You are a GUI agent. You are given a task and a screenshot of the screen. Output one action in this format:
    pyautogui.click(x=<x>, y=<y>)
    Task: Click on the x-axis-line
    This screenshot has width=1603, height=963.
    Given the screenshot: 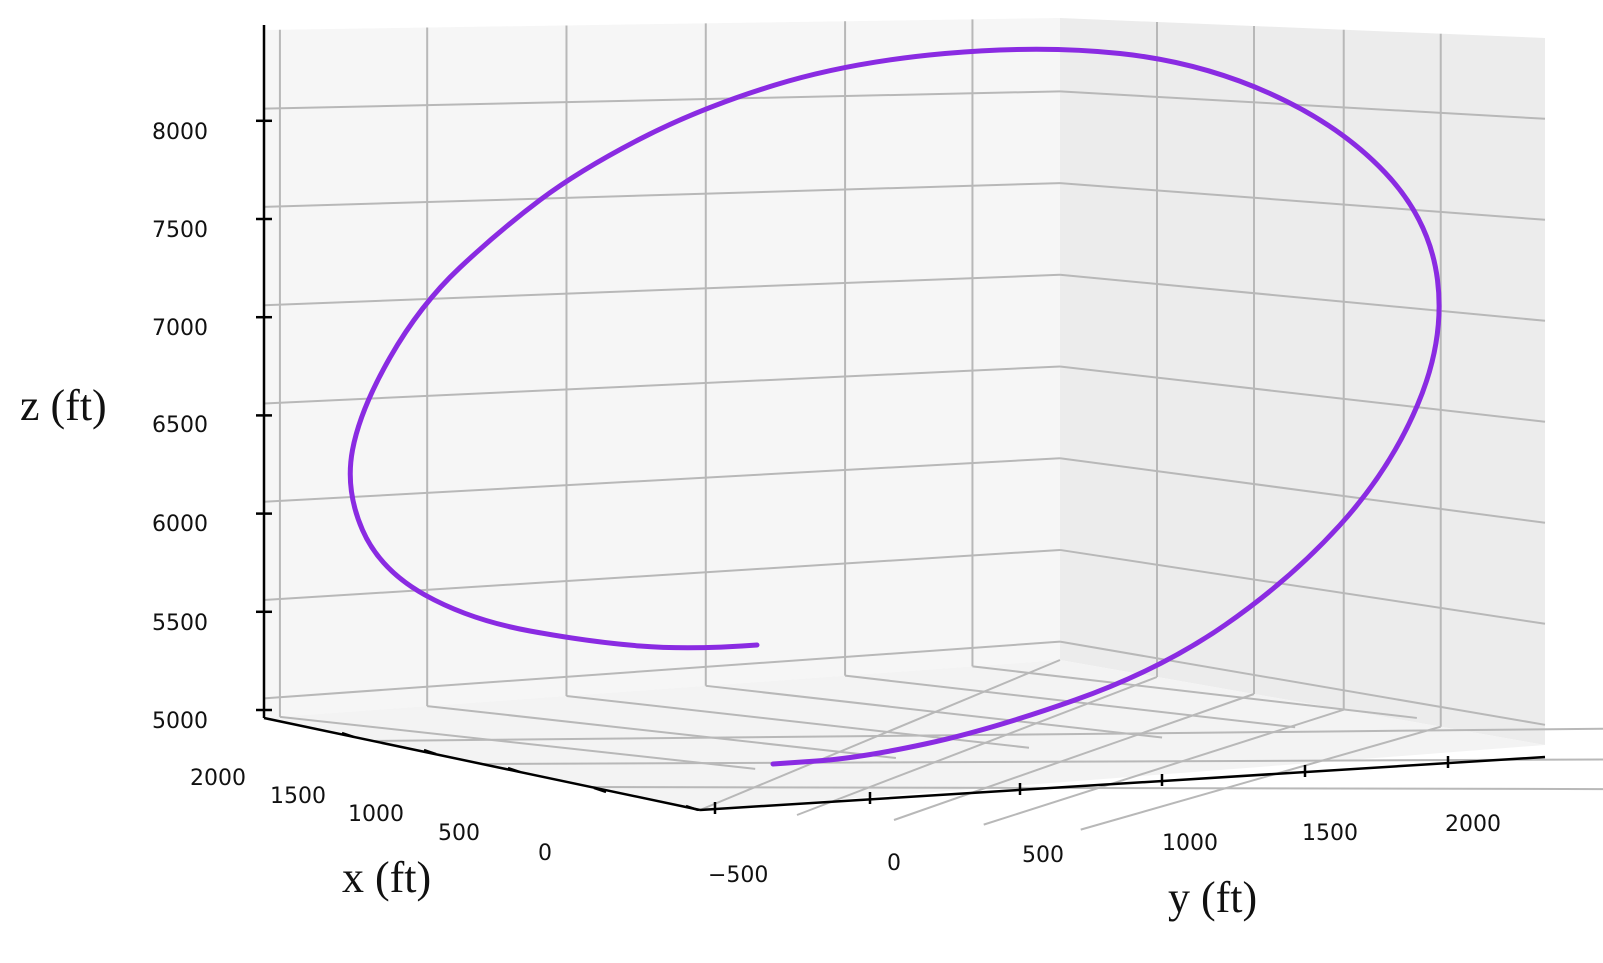 What is the action you would take?
    pyautogui.click(x=482, y=764)
    